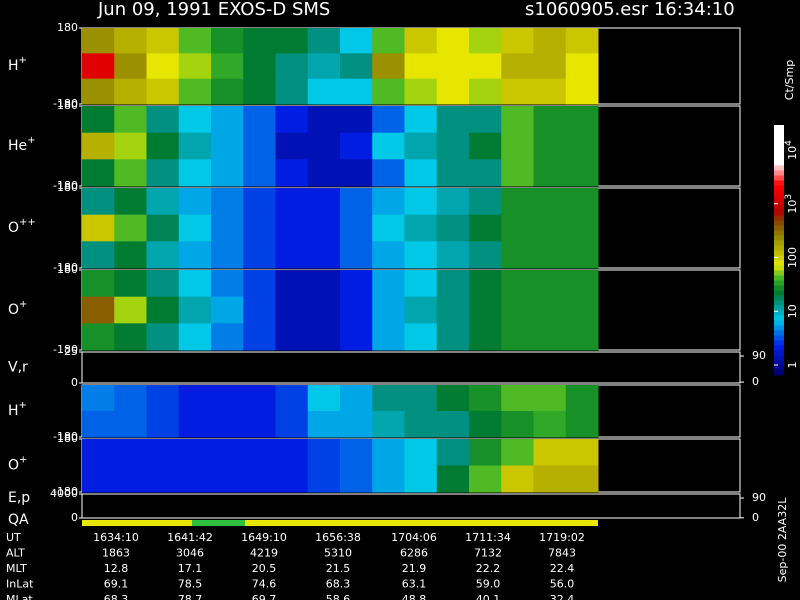 Image resolution: width=800 pixels, height=600 pixels. Describe the element at coordinates (27, 222) in the screenshot. I see `panel-label-sup: ++` at that location.